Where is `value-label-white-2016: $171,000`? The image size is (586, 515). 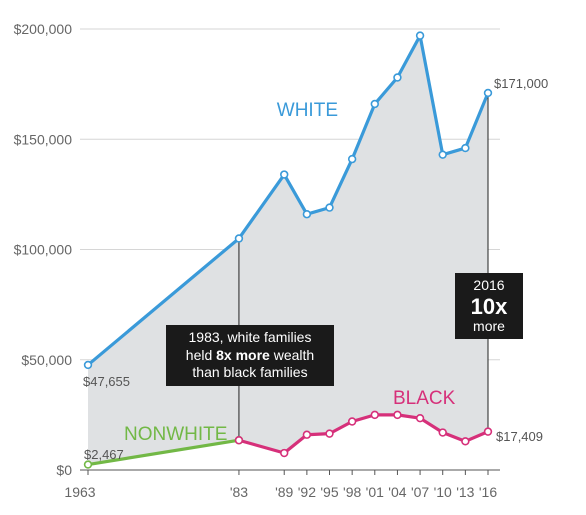
value-label-white-2016: $171,000 is located at coordinates (521, 83).